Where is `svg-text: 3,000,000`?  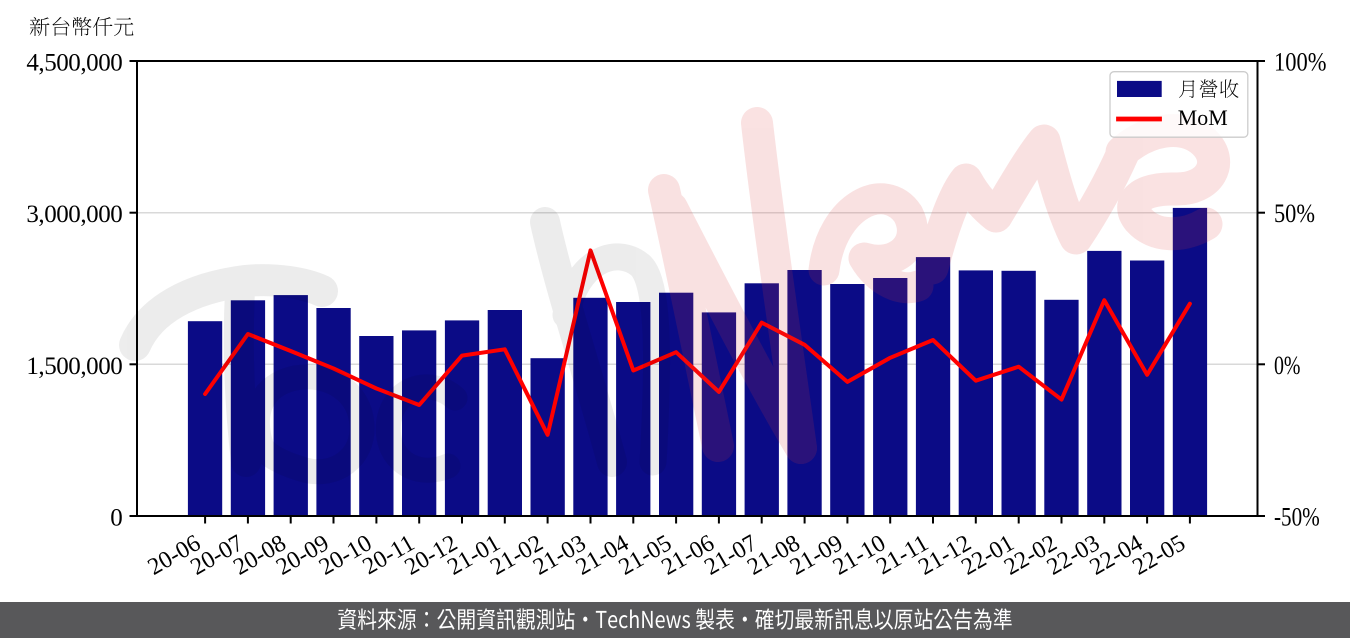
svg-text: 3,000,000 is located at coordinates (74, 214).